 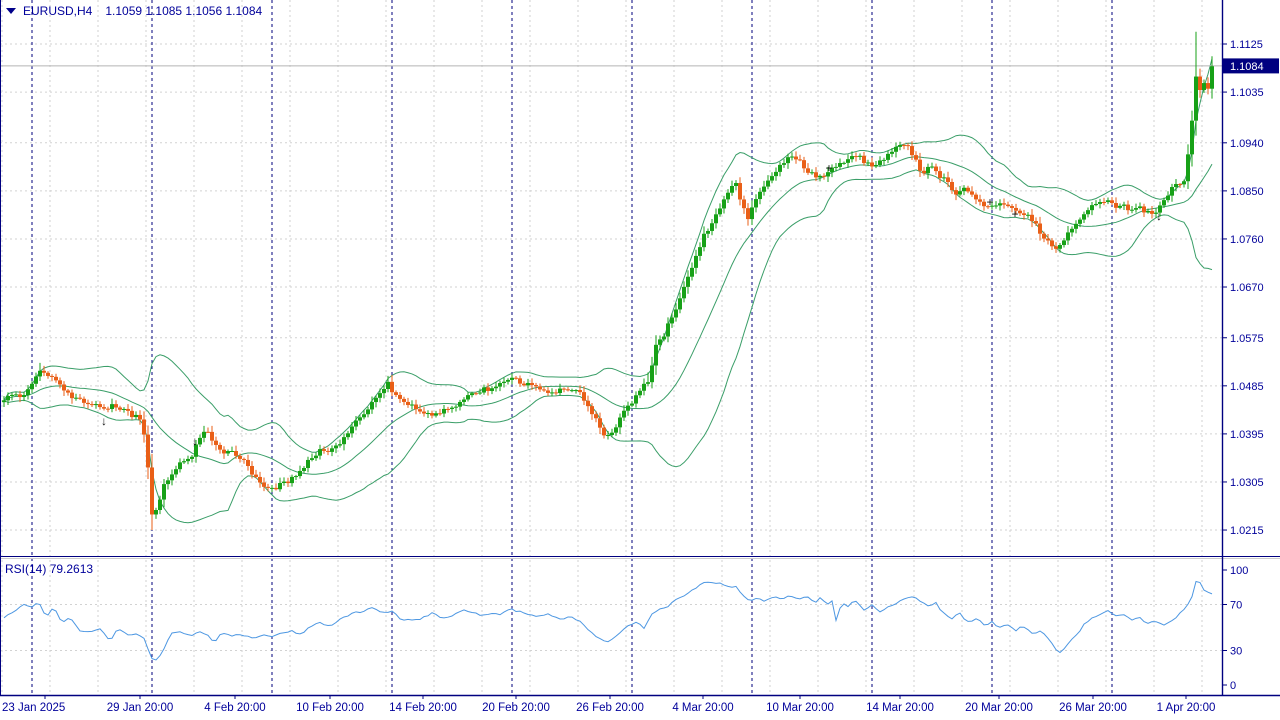 What do you see at coordinates (1247, 483) in the screenshot?
I see `price-tick-label: 1.0305` at bounding box center [1247, 483].